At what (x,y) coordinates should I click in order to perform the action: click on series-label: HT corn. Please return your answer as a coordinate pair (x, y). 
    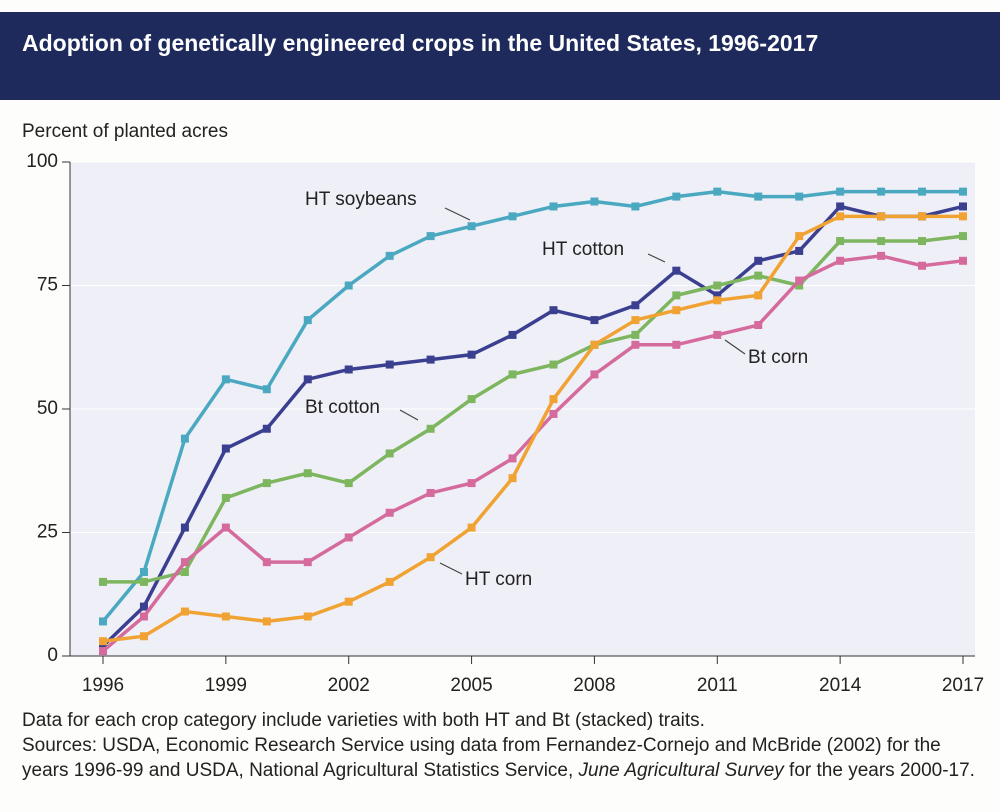
    Looking at the image, I should click on (498, 579).